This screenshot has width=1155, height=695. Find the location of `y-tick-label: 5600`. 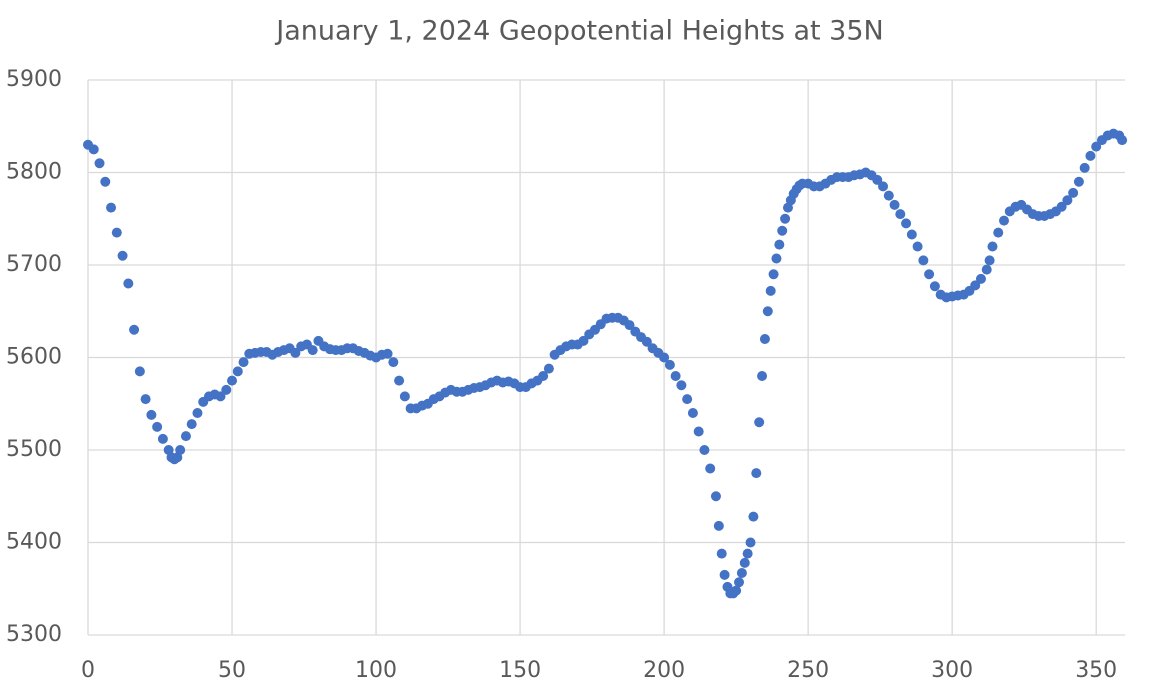

y-tick-label: 5600 is located at coordinates (34, 357).